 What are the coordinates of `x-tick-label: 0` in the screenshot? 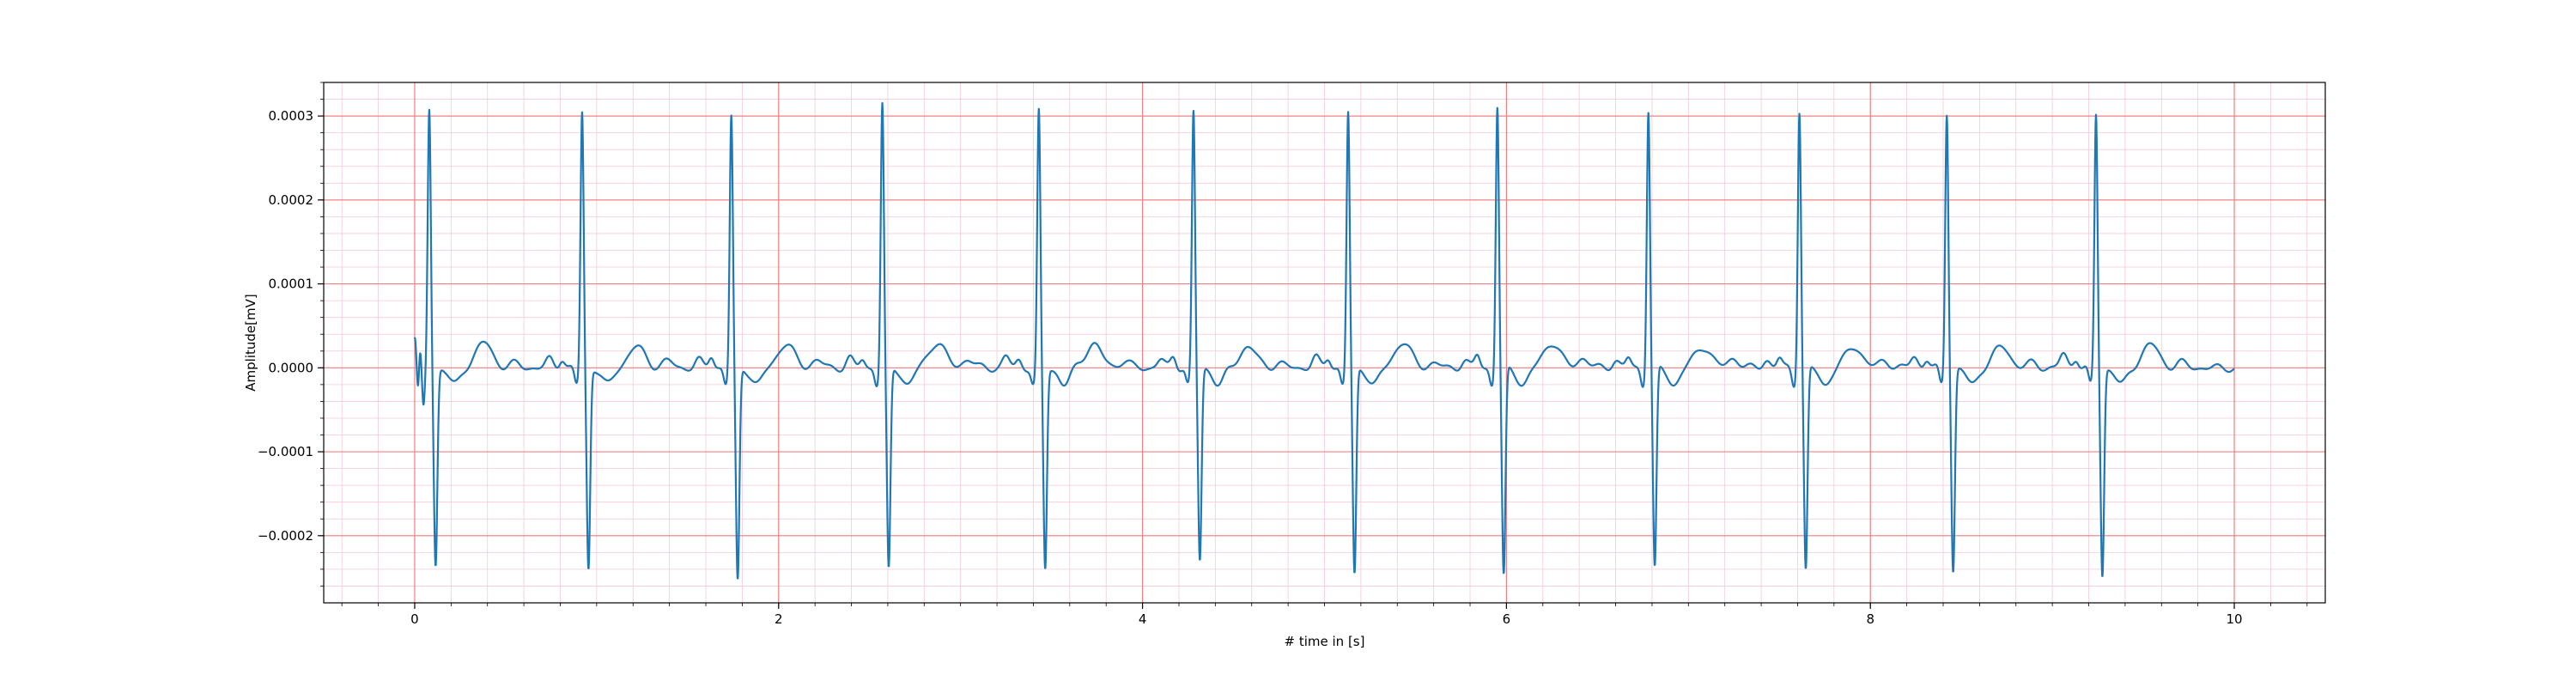 It's located at (414, 619).